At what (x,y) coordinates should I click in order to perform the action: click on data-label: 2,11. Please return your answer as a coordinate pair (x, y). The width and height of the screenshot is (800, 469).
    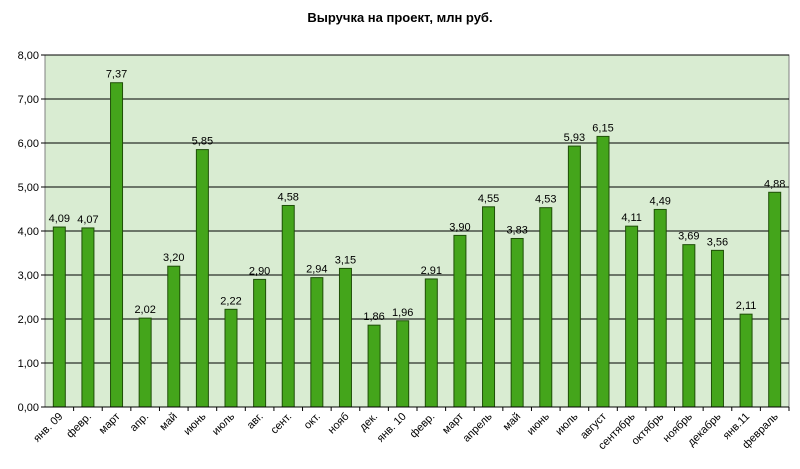
    Looking at the image, I should click on (746, 306).